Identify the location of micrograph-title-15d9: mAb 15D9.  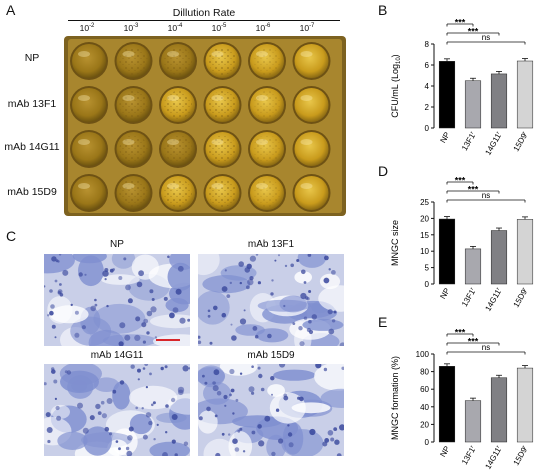
(271, 355).